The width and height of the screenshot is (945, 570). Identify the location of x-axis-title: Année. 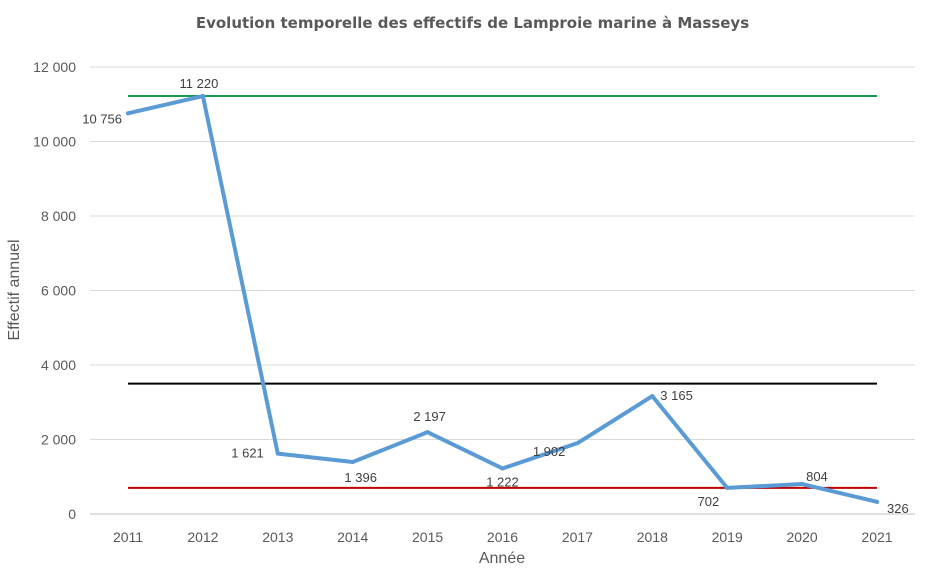
(502, 558).